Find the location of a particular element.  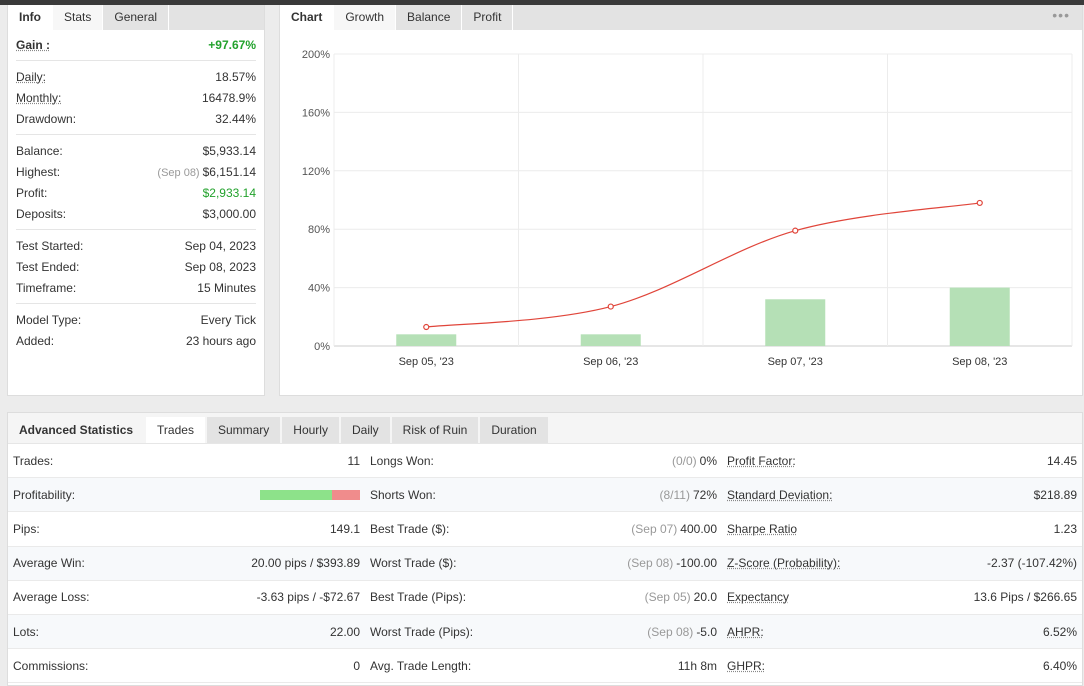

more-options-icon: ••• is located at coordinates (1061, 15).